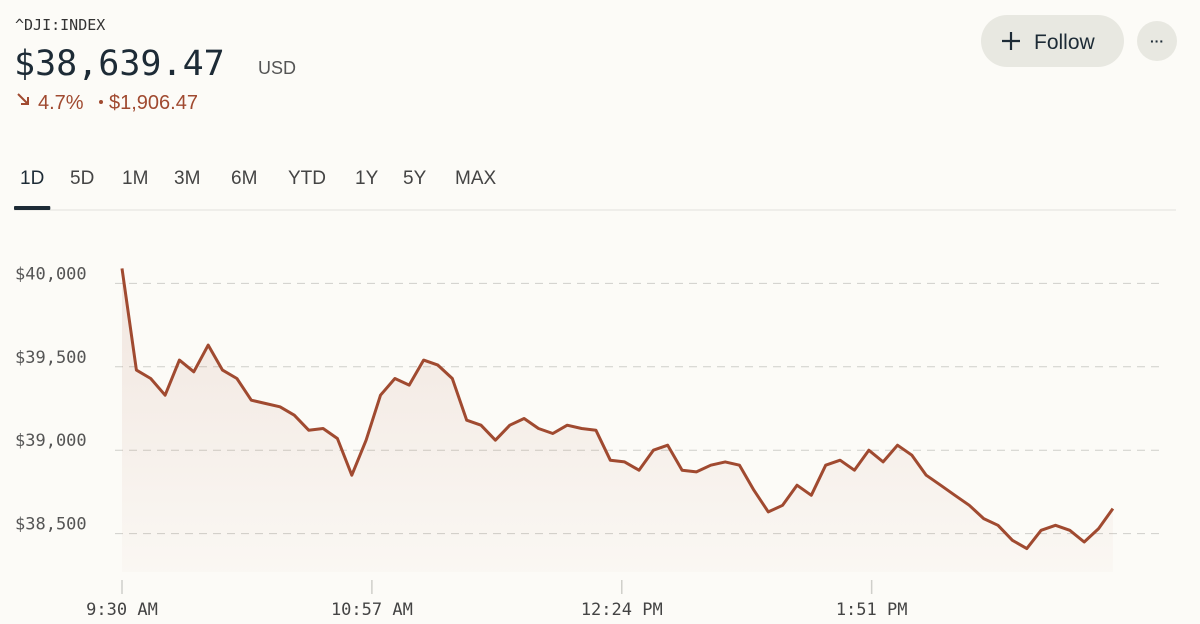 Image resolution: width=1200 pixels, height=624 pixels. Describe the element at coordinates (367, 178) in the screenshot. I see `tab: 1Y` at that location.